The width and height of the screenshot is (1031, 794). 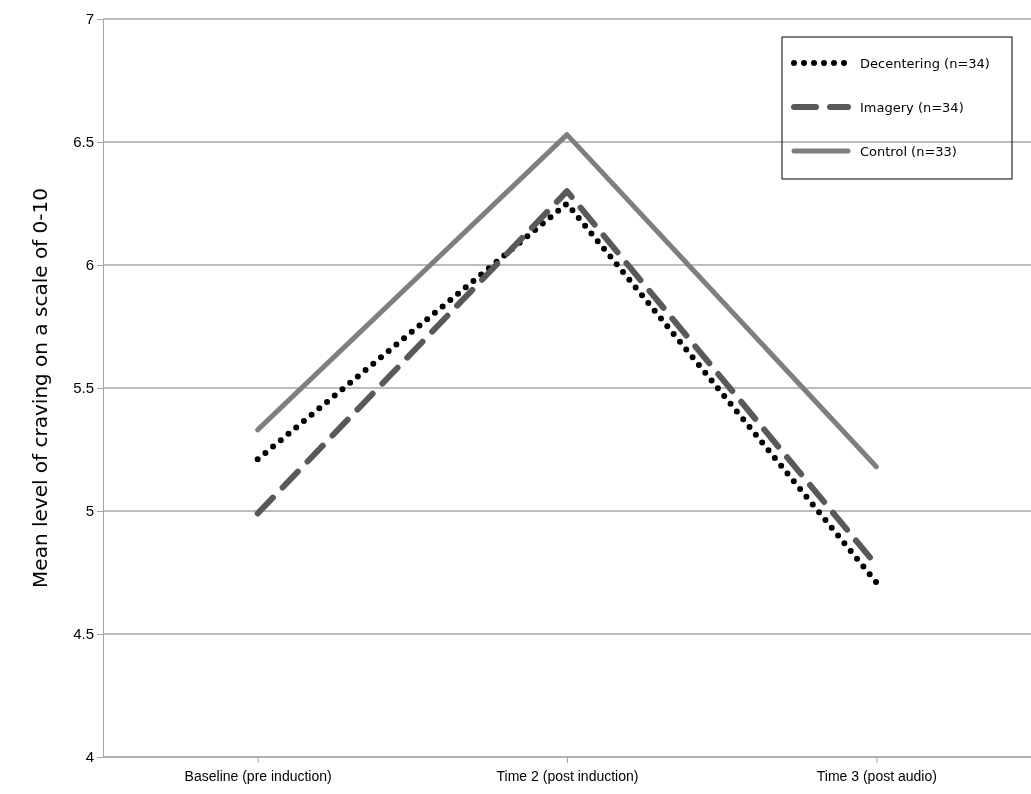 What do you see at coordinates (40, 388) in the screenshot?
I see `y-axis-title: Mean level of craving on a scale of 0-10` at bounding box center [40, 388].